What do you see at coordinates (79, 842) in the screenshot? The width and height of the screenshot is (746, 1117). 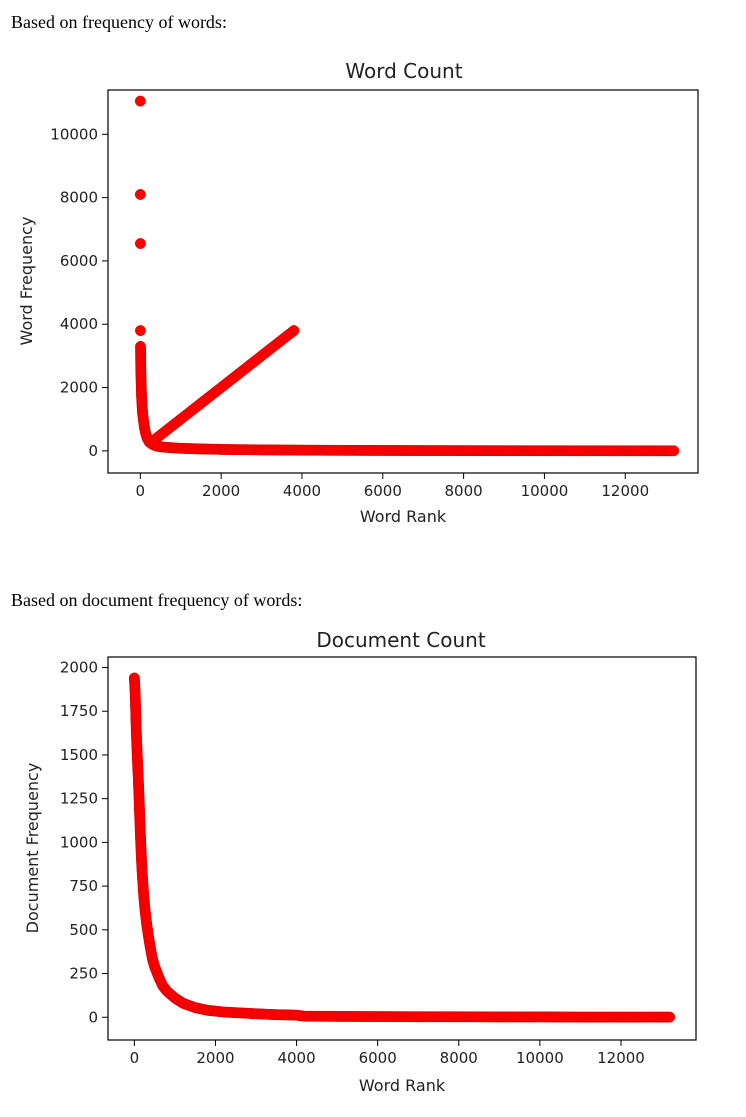 I see `y-tick-label: 1000` at bounding box center [79, 842].